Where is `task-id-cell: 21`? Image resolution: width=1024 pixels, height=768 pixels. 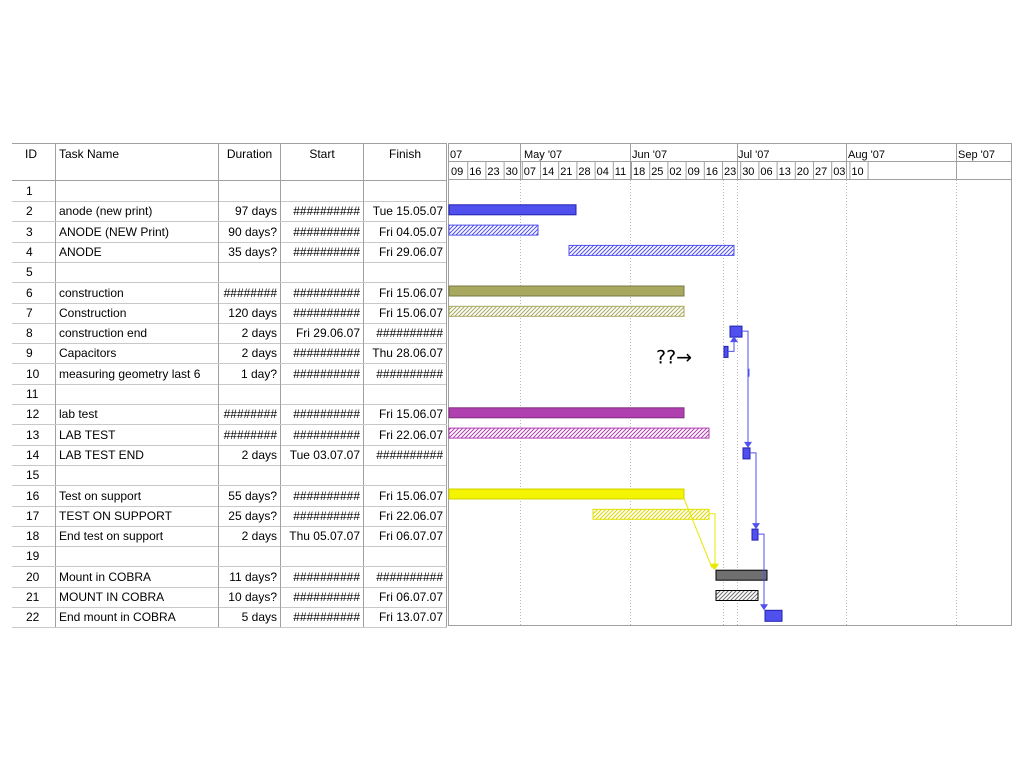 task-id-cell: 21 is located at coordinates (34, 597).